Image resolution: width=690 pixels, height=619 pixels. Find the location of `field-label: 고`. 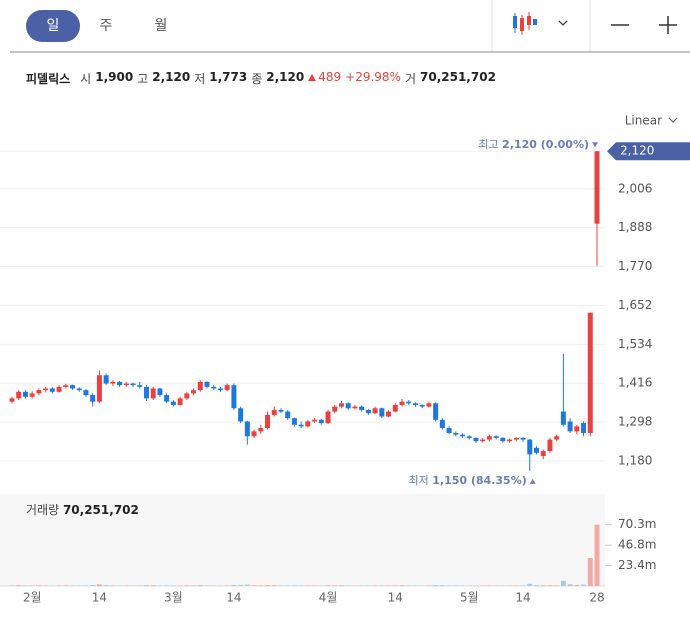

field-label: 고 is located at coordinates (143, 79).